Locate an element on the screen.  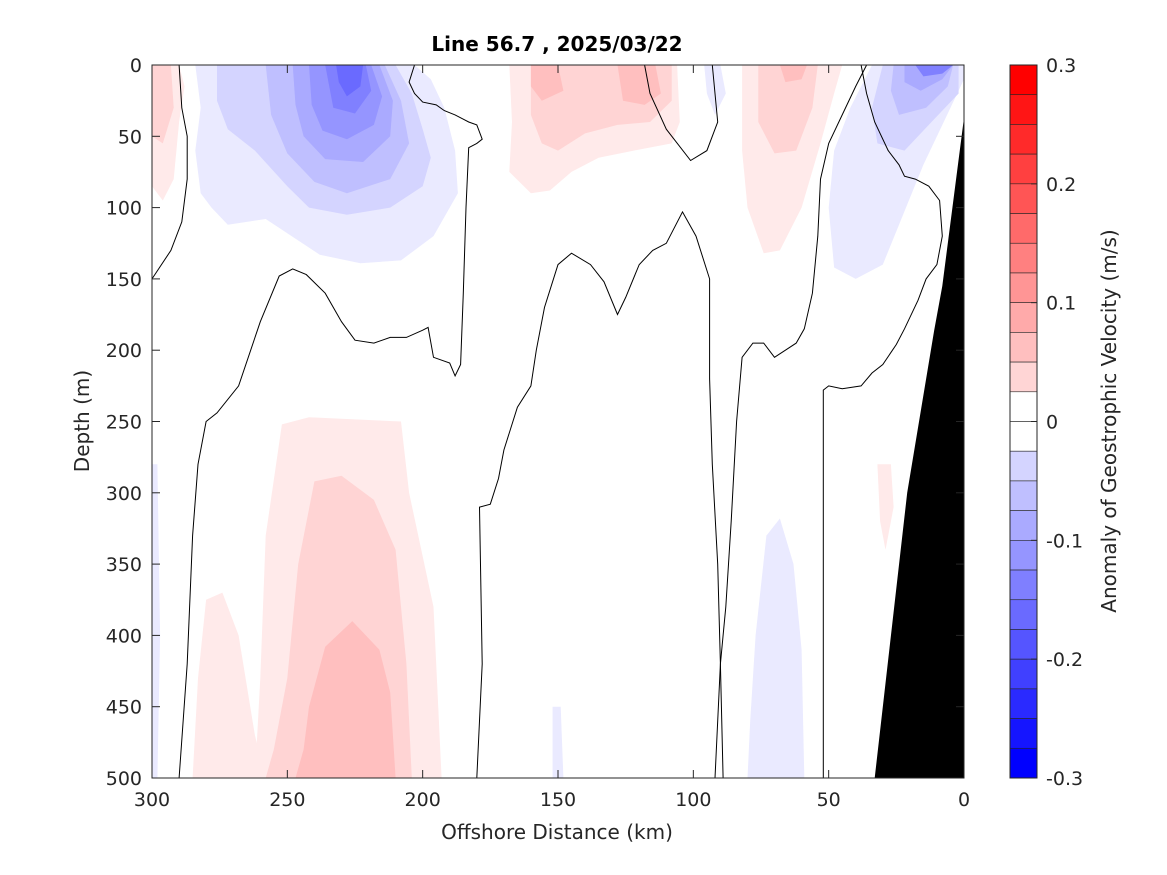
x-tick-label: 300 is located at coordinates (152, 800).